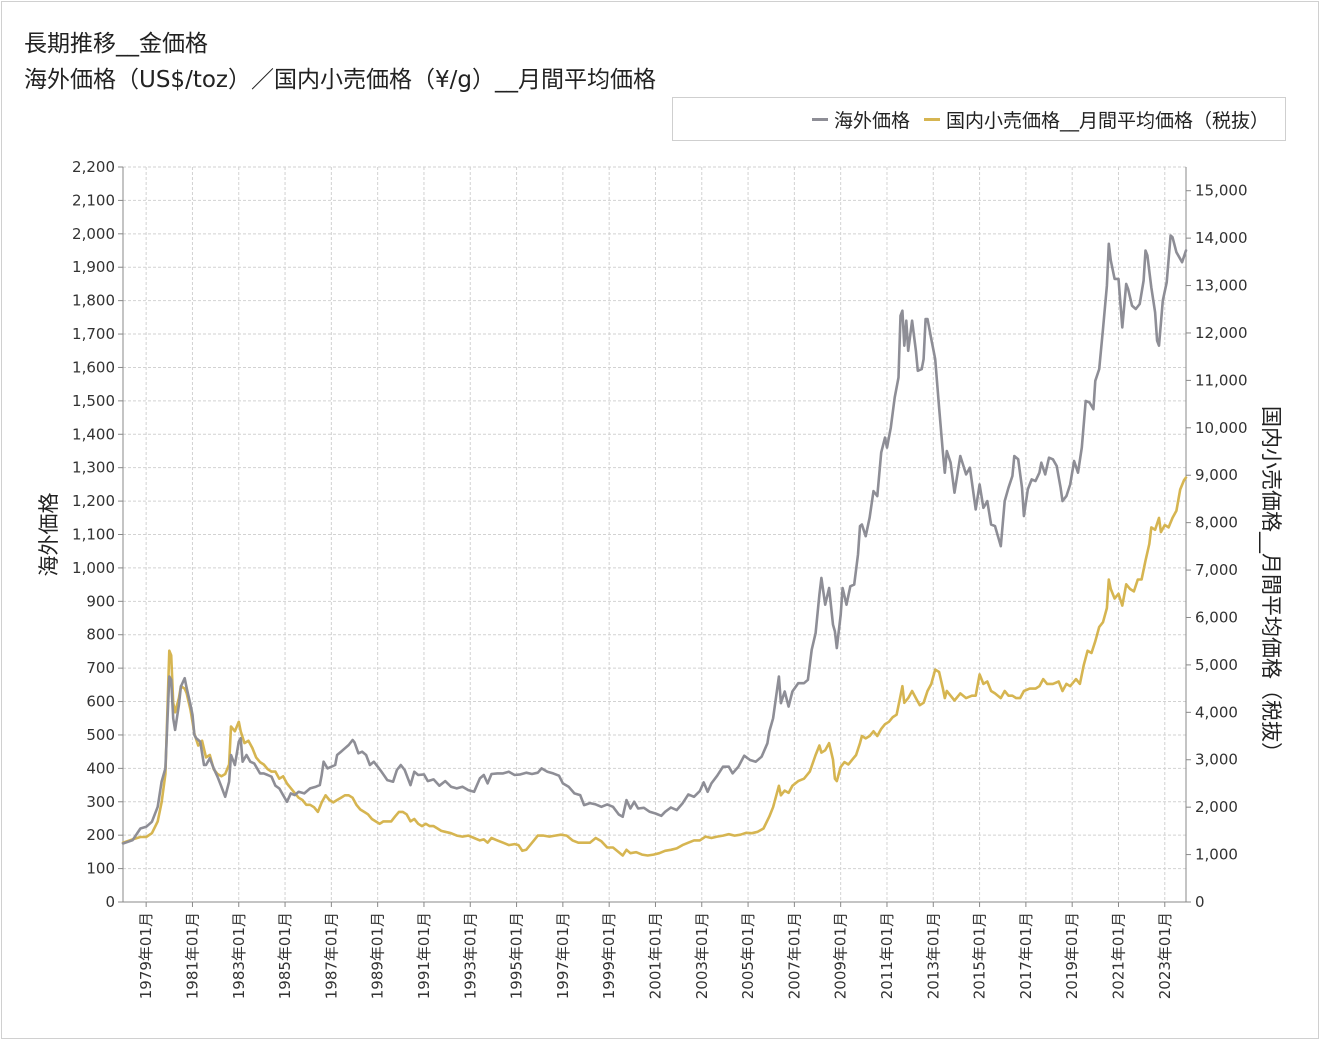  I want to click on left-tick-label: 1,000, so click(93, 568).